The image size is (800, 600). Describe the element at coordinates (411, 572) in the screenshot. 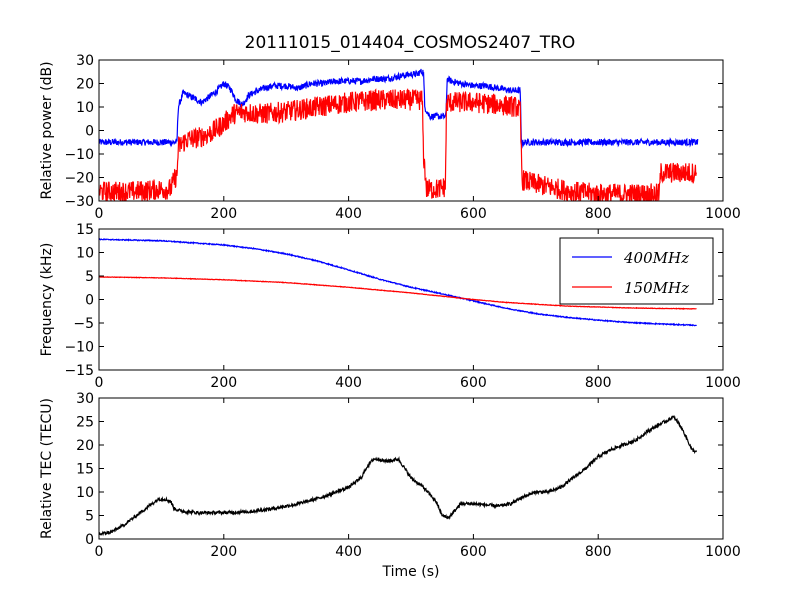

I see `x-axis-label: Time (s)` at that location.